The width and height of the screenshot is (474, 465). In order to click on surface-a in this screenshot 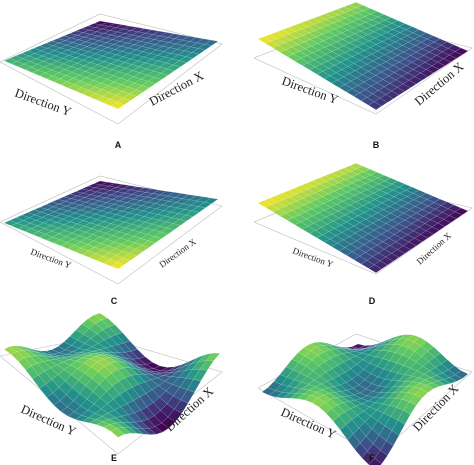, I will do `click(111, 69)`.